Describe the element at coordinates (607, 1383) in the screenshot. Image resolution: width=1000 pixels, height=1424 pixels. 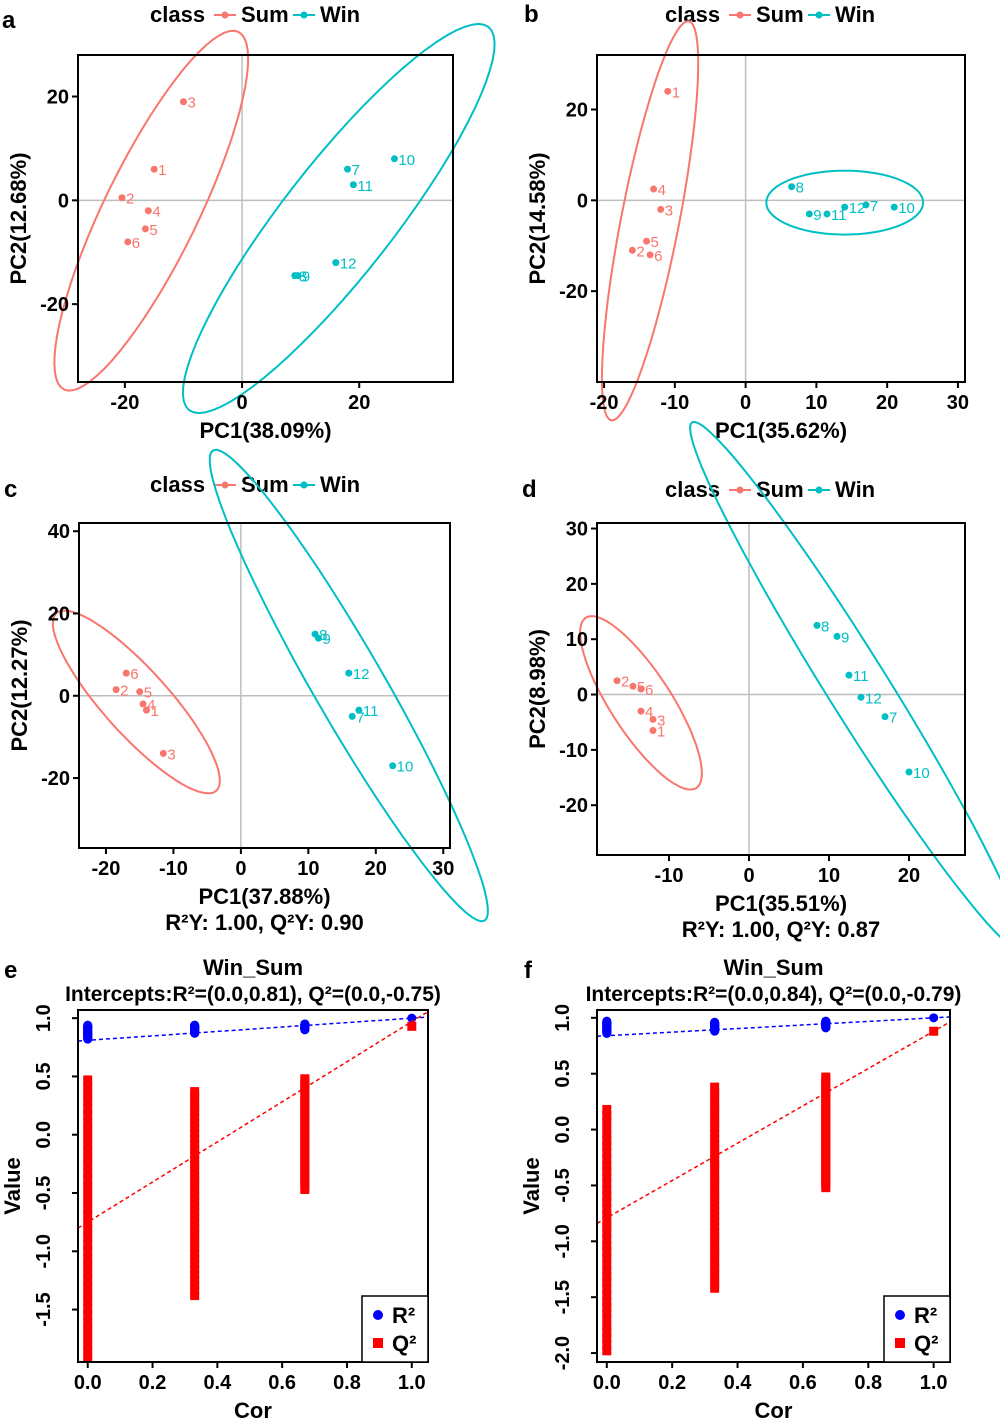
I see `x-tick-label: 0.0` at that location.